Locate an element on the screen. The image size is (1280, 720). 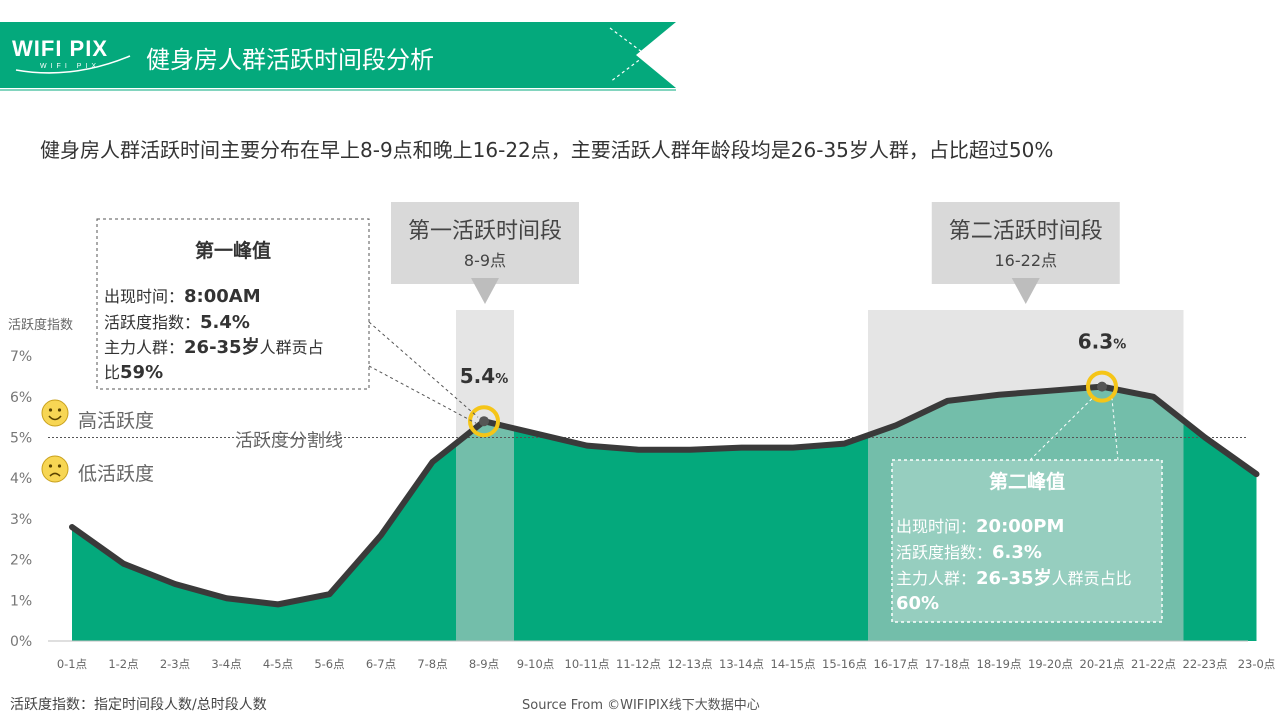
smile-face-icon is located at coordinates (55, 413).